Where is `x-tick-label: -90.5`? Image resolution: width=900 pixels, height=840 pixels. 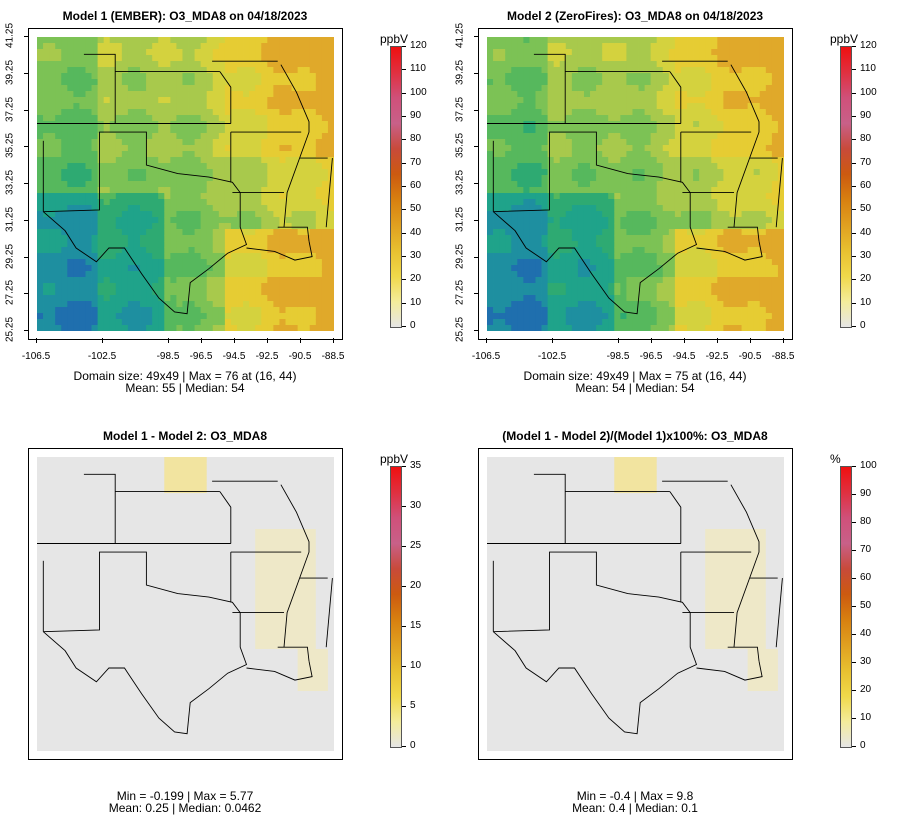
x-tick-label: -90.5 is located at coordinates (750, 356).